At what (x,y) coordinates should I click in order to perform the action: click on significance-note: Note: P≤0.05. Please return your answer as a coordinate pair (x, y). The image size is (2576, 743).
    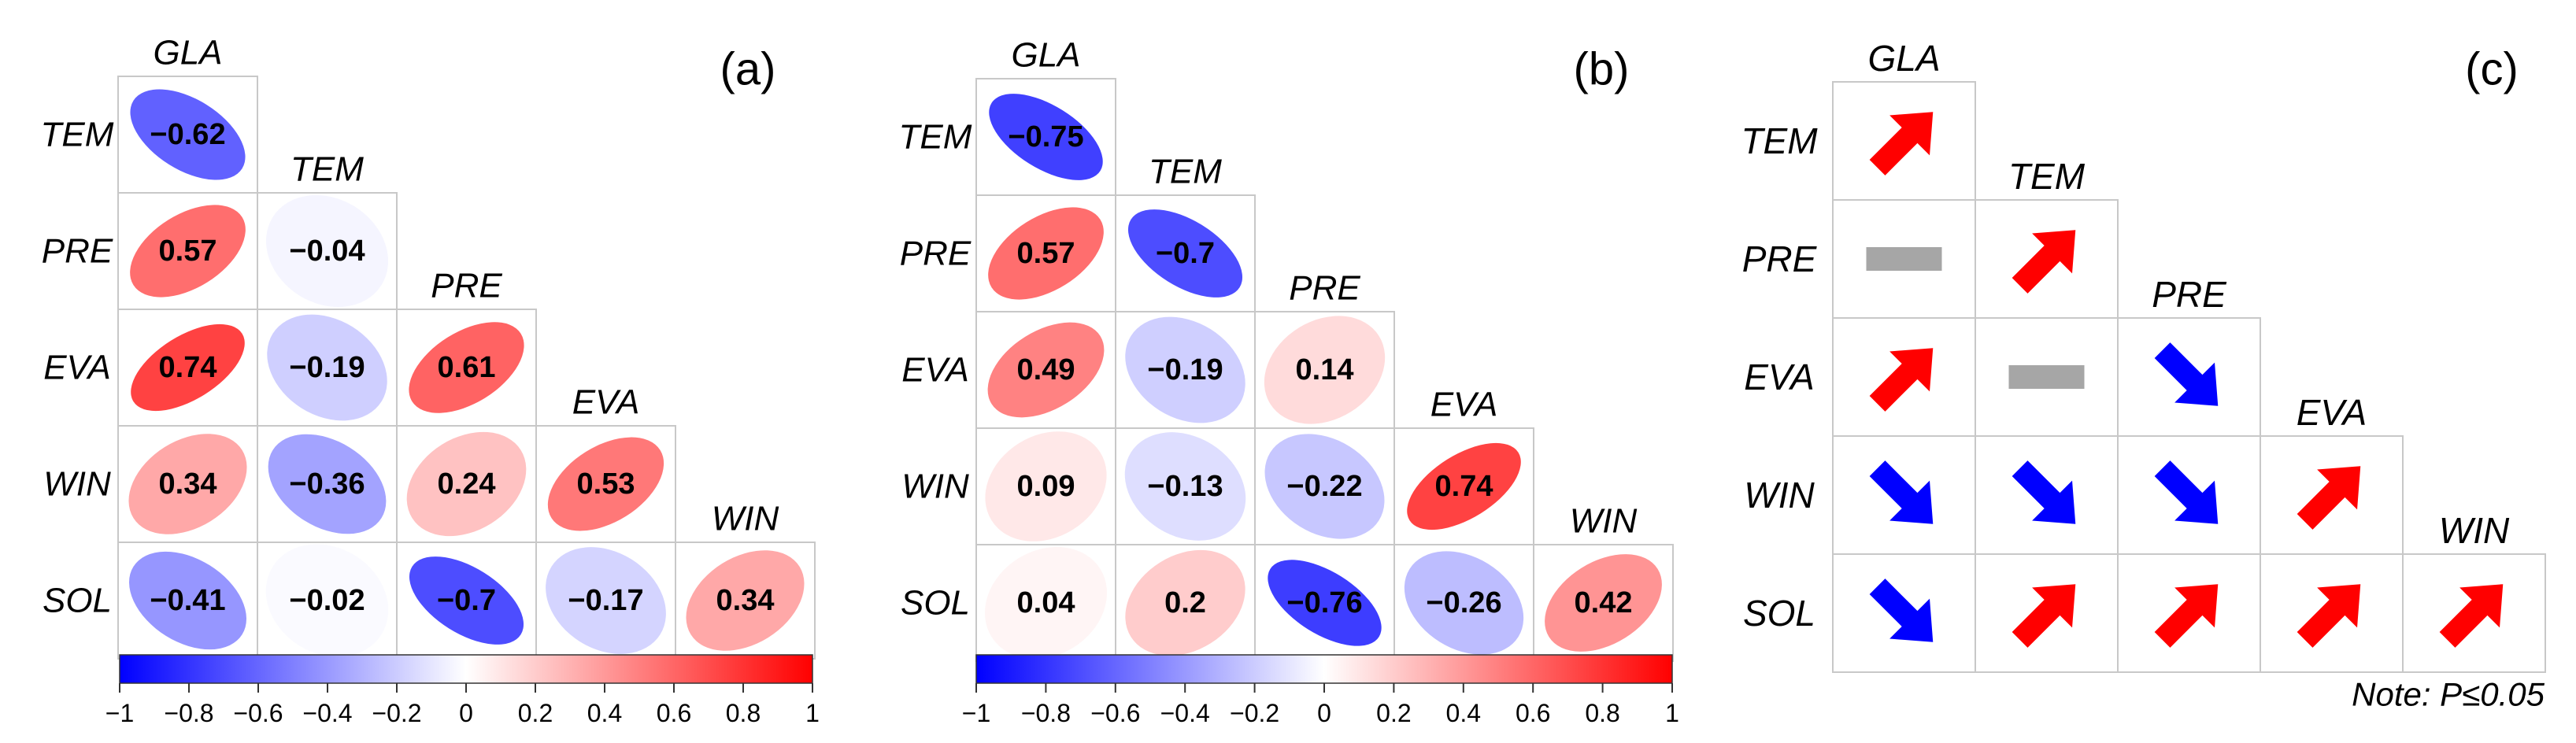
    Looking at the image, I should click on (2448, 694).